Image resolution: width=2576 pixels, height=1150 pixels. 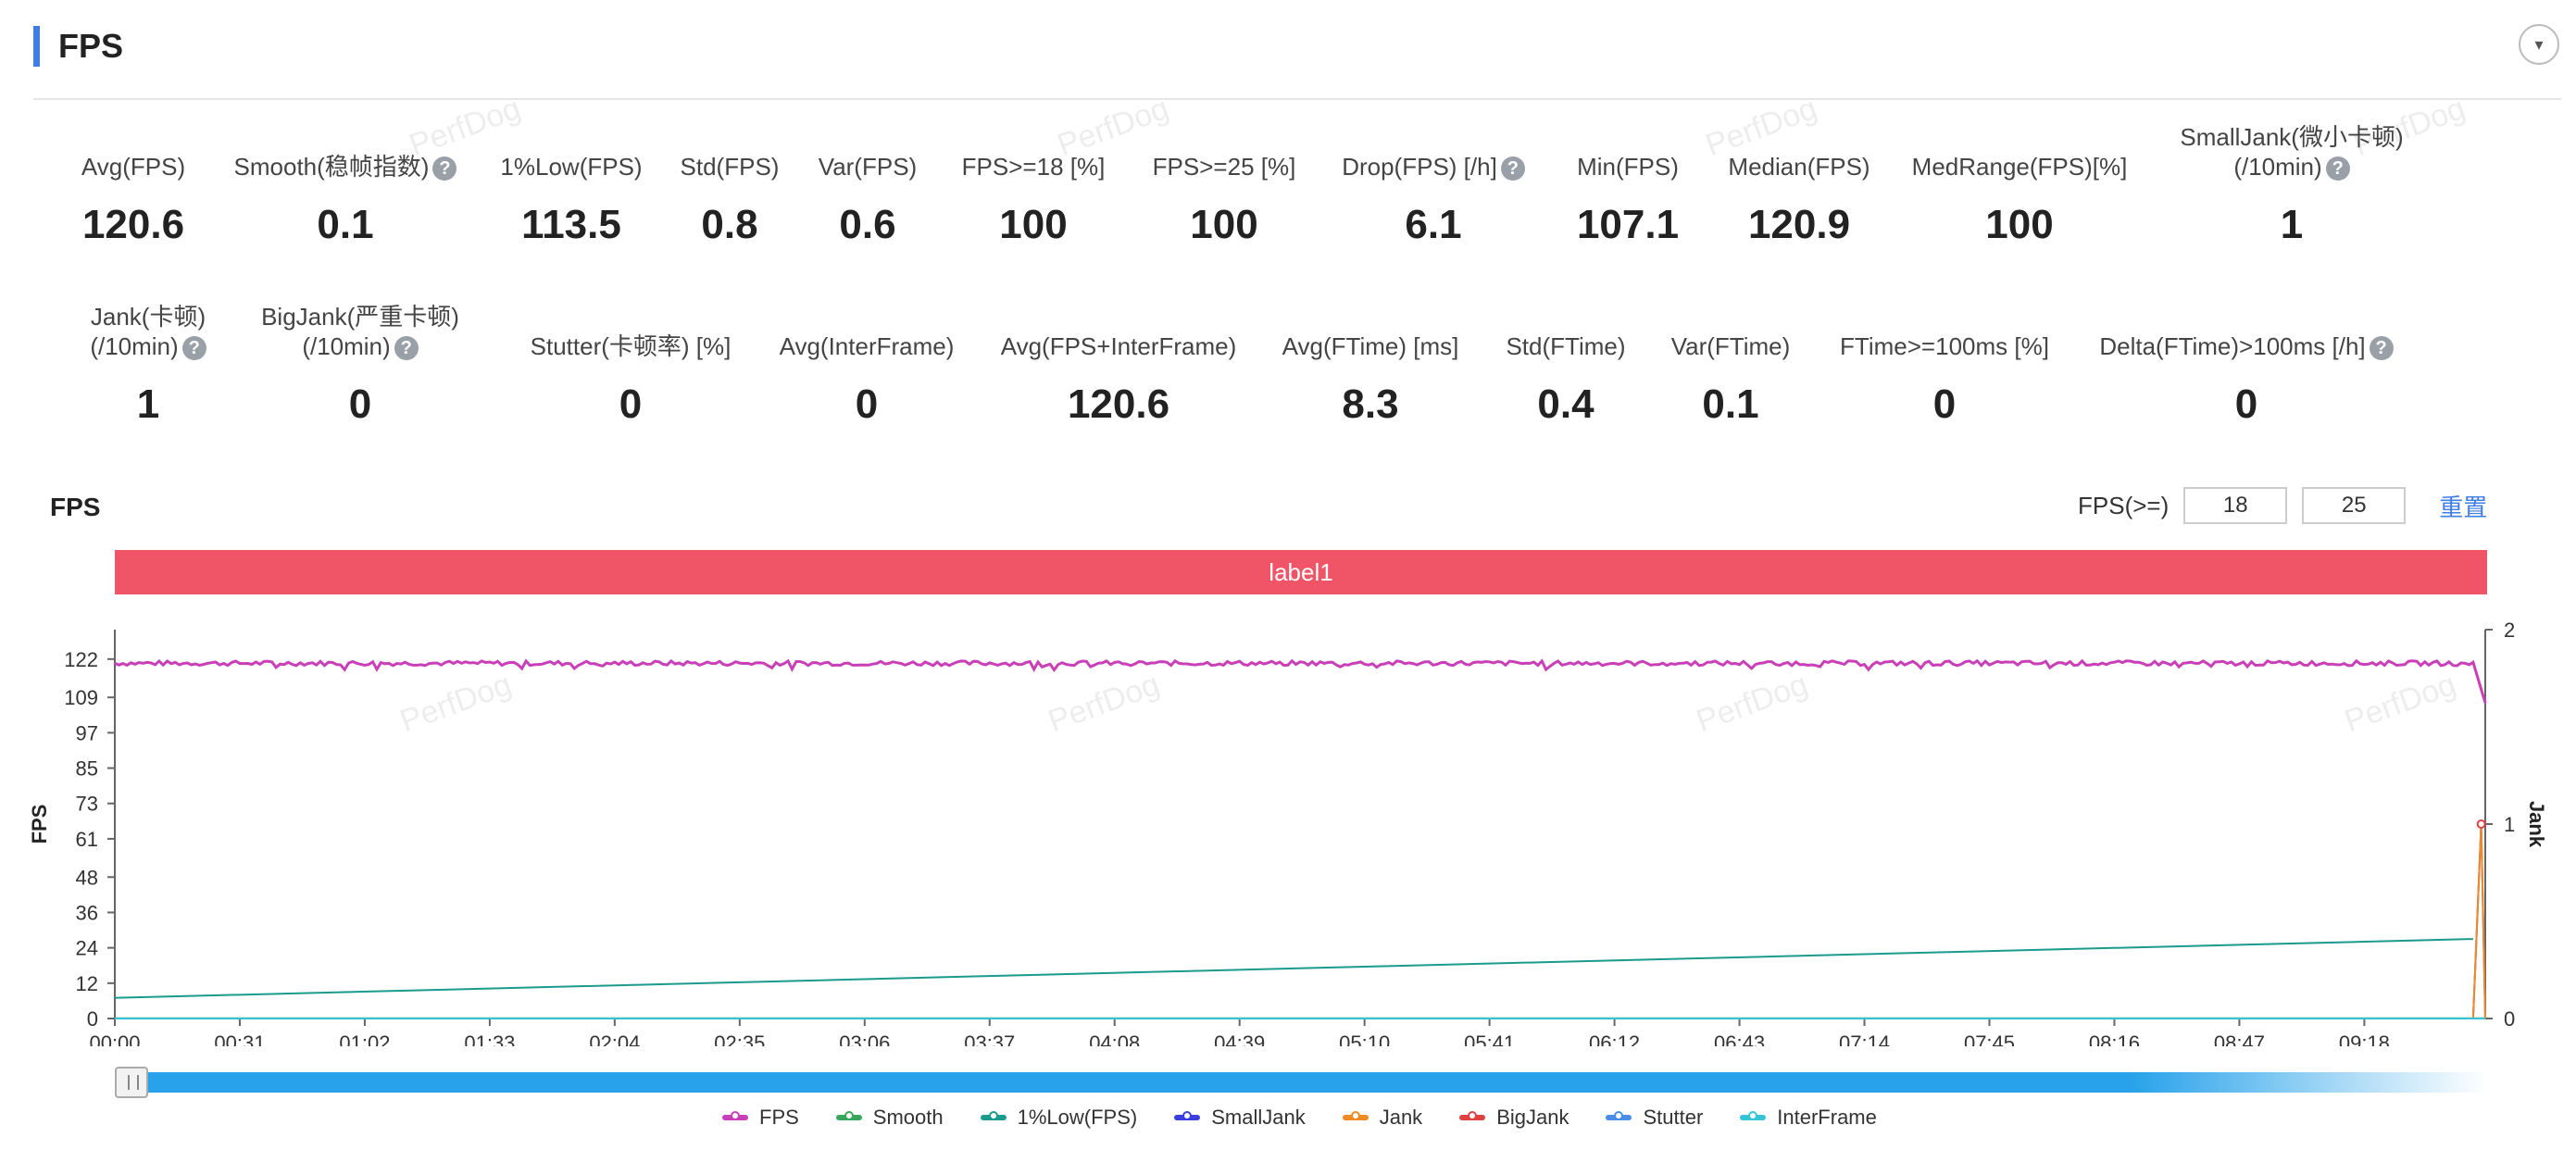 What do you see at coordinates (1730, 364) in the screenshot?
I see `stat-item: Var(FTime) 0.1` at bounding box center [1730, 364].